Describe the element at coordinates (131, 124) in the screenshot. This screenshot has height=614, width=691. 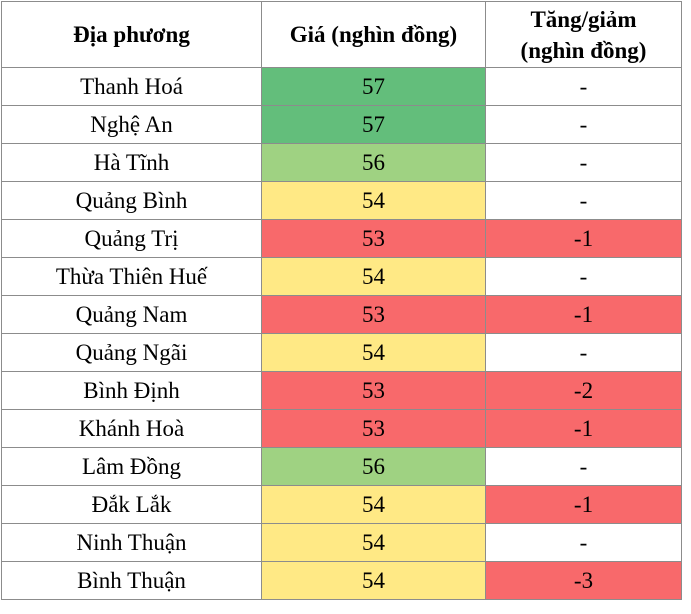
I see `location-cell: Nghệ An` at that location.